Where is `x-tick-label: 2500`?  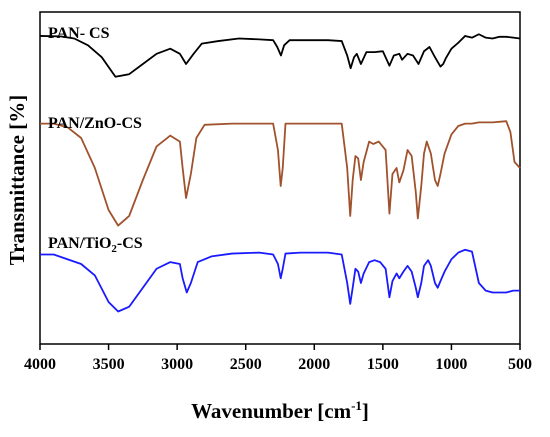 x-tick-label: 2500 is located at coordinates (246, 364).